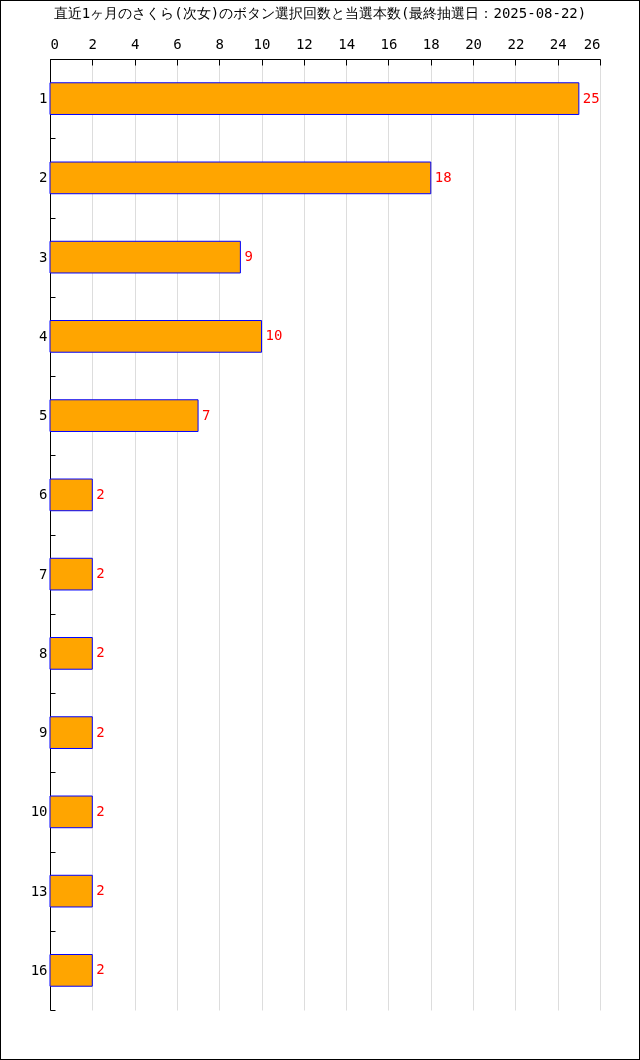  What do you see at coordinates (39, 811) in the screenshot?
I see `y-tick-label: 10` at bounding box center [39, 811].